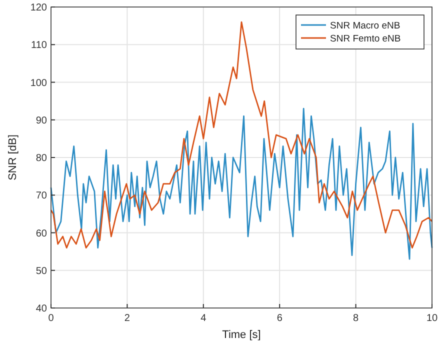 Image resolution: width=438 pixels, height=348 pixels. Describe the element at coordinates (51, 318) in the screenshot. I see `x-tick-label: 0` at that location.